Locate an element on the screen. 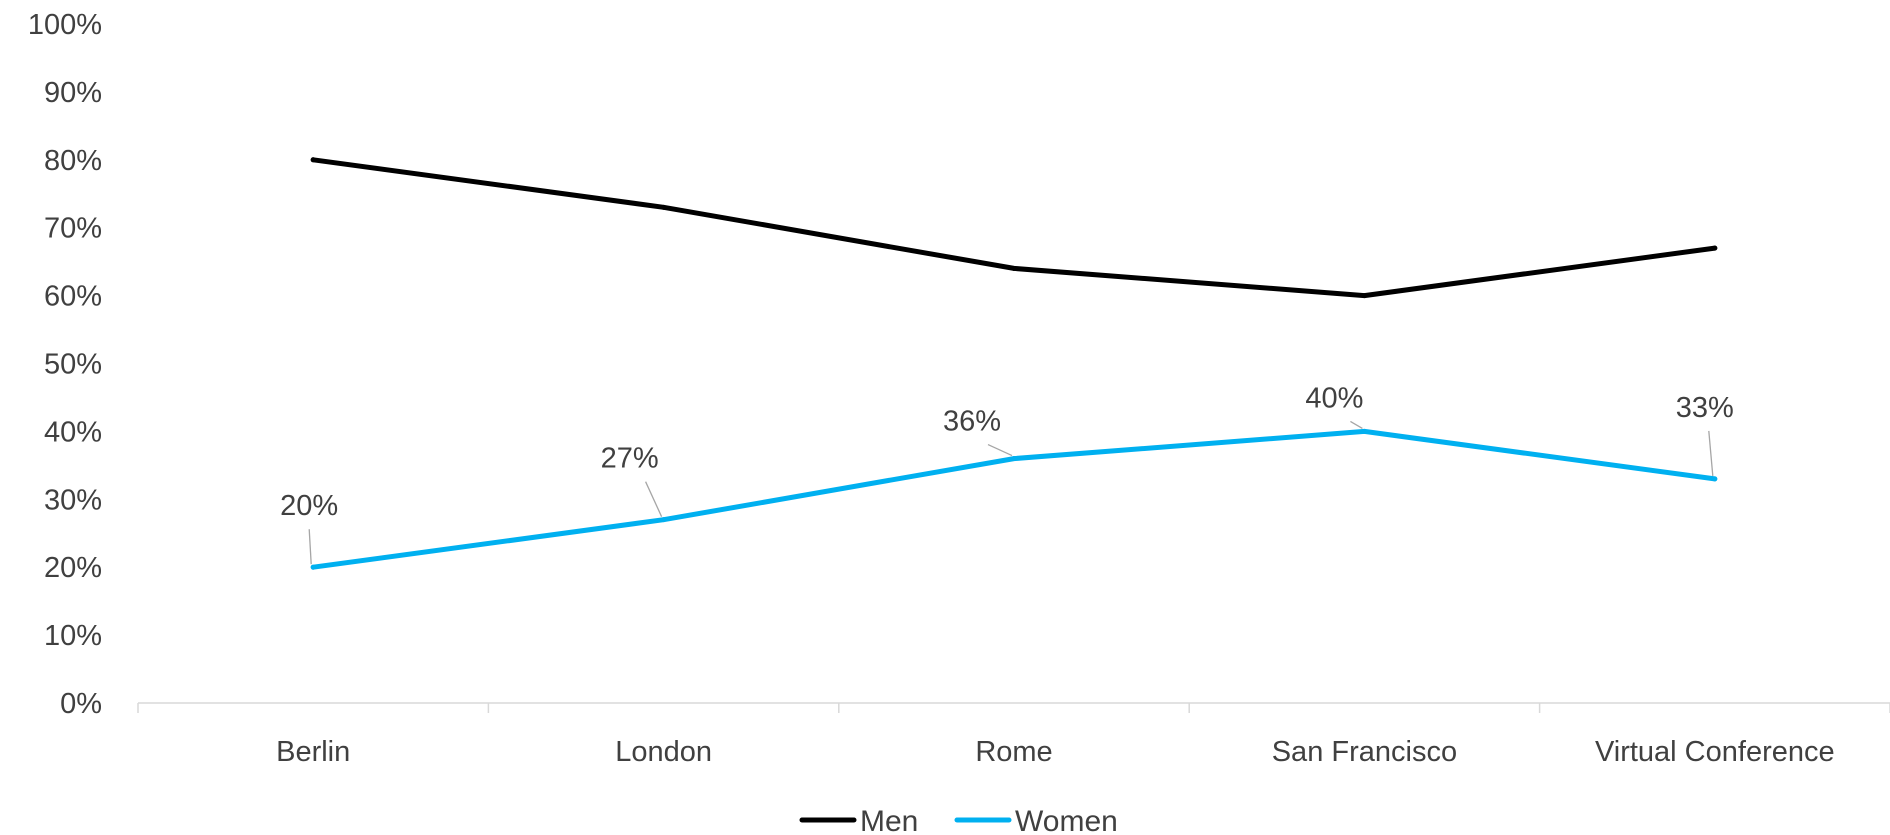  legend: Men Women is located at coordinates (958, 820).